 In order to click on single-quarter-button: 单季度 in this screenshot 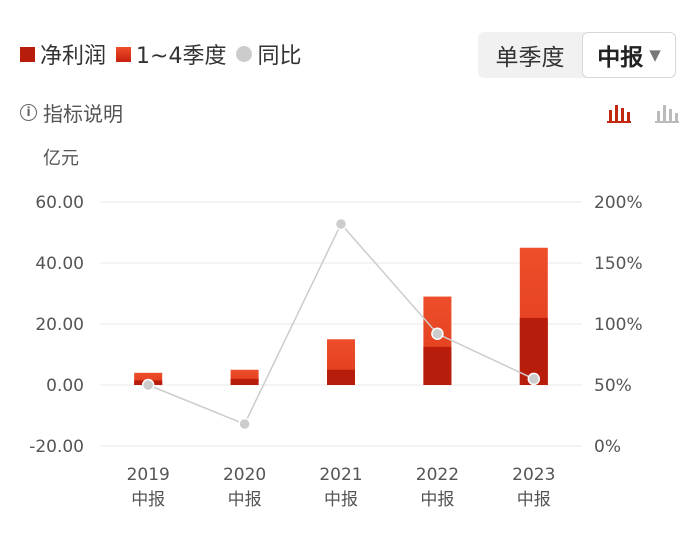, I will do `click(530, 55)`.